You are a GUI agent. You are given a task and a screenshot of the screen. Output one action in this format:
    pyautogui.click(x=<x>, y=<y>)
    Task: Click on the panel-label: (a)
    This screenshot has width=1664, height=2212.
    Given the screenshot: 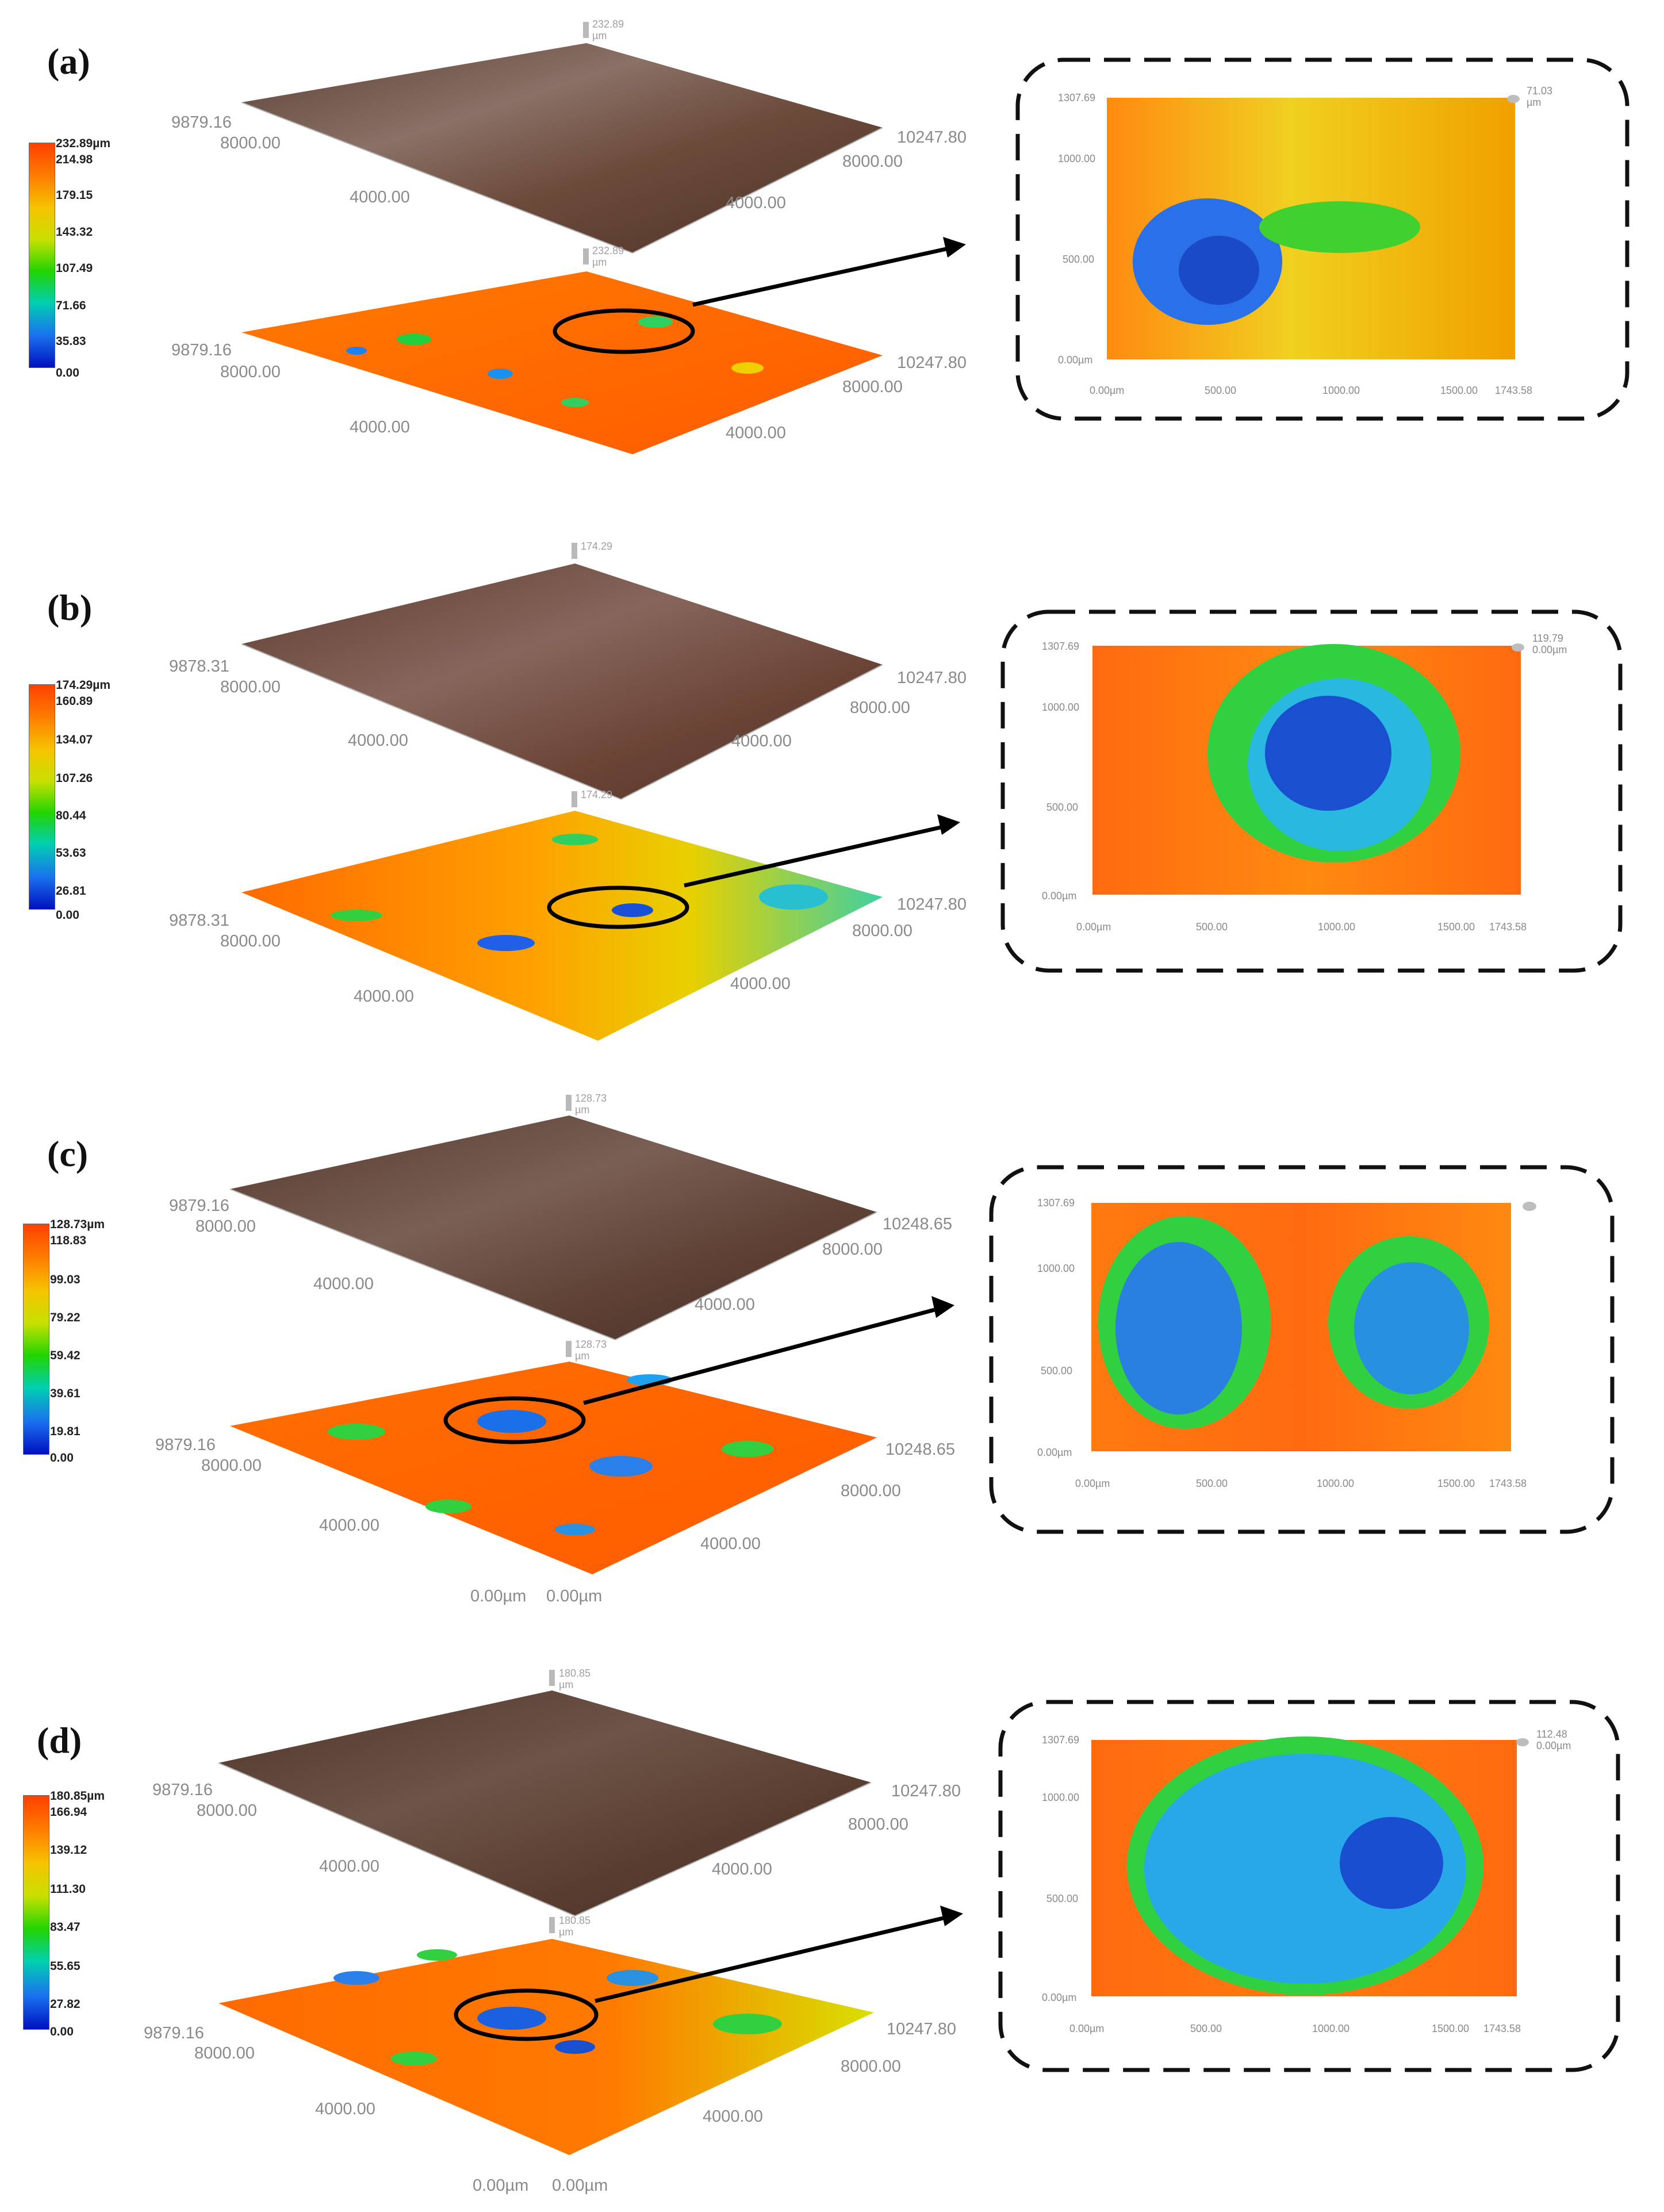 What is the action you would take?
    pyautogui.click(x=68, y=61)
    